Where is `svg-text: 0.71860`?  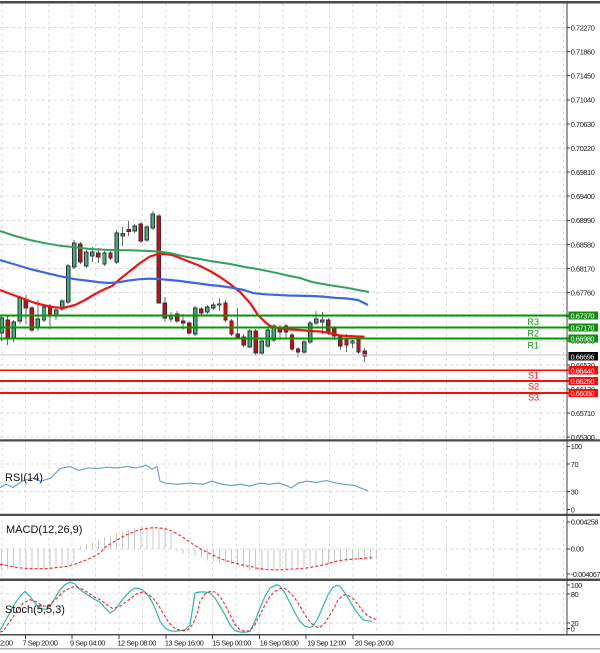
svg-text: 0.71860 is located at coordinates (583, 52).